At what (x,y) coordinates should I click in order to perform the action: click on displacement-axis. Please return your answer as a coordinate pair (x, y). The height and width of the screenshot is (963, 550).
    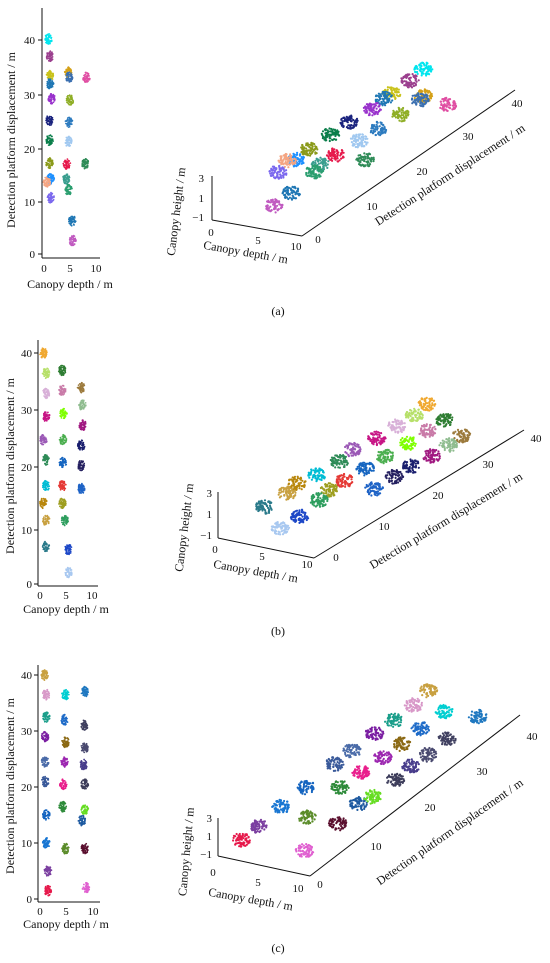
    Looking at the image, I should click on (408, 163).